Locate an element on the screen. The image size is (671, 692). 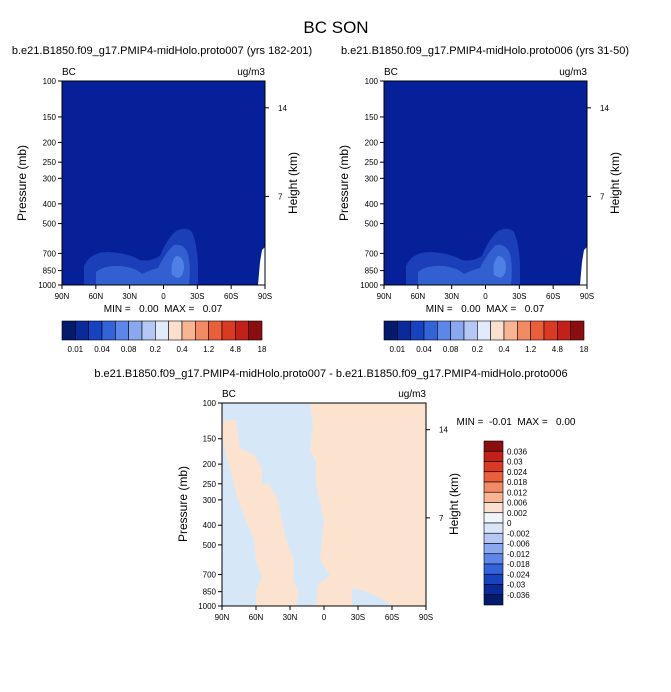
stats-label: MIN = 0.00 MAX = 0.07 is located at coordinates (163, 309).